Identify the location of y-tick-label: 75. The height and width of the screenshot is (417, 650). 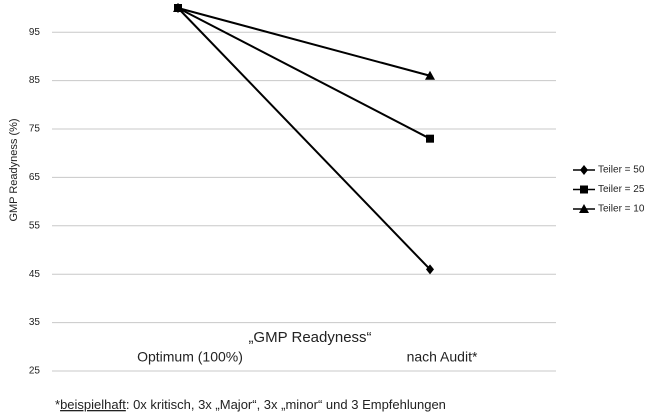
(35, 129).